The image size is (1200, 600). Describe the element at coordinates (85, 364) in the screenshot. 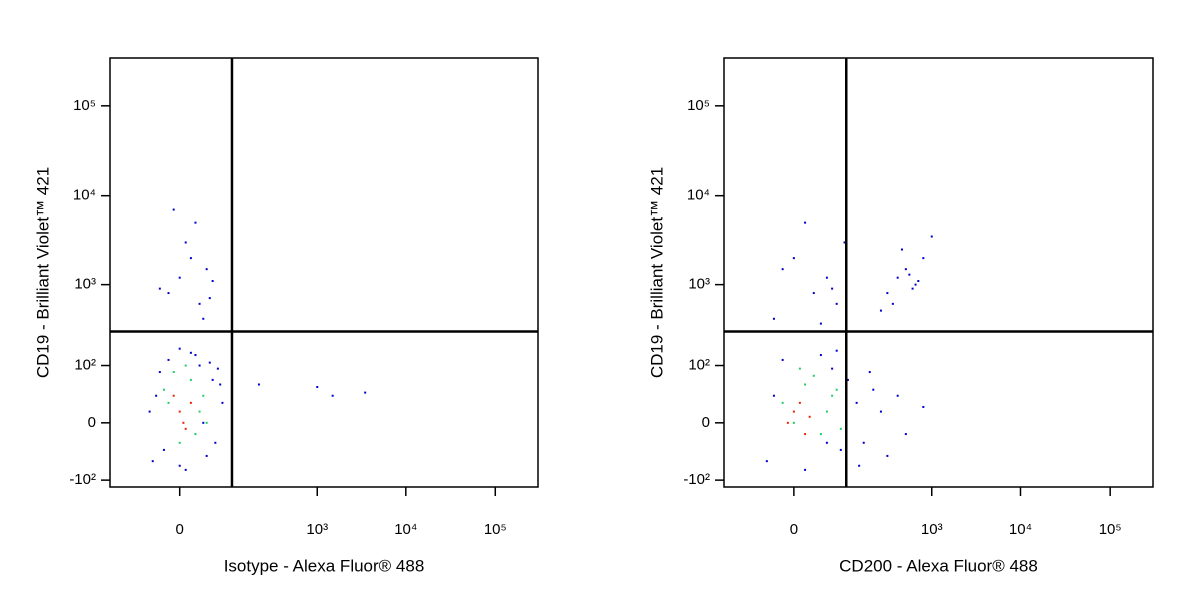

I see `y-tick-label: 10²` at that location.